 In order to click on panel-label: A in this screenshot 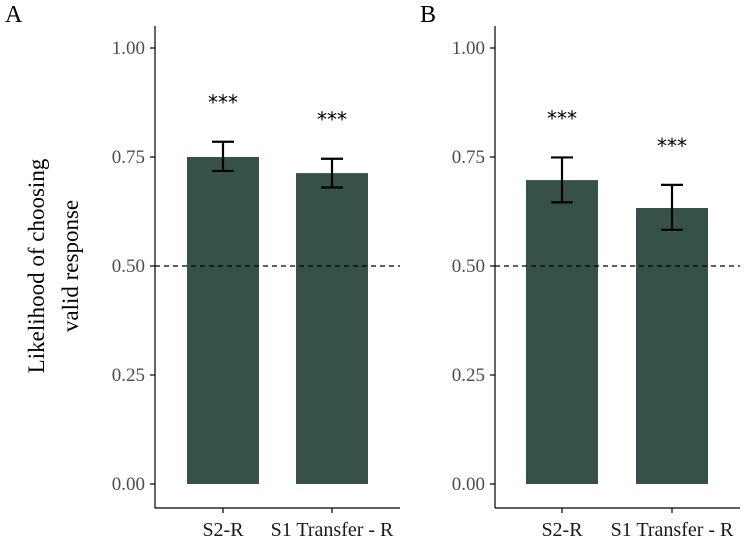, I will do `click(14, 15)`.